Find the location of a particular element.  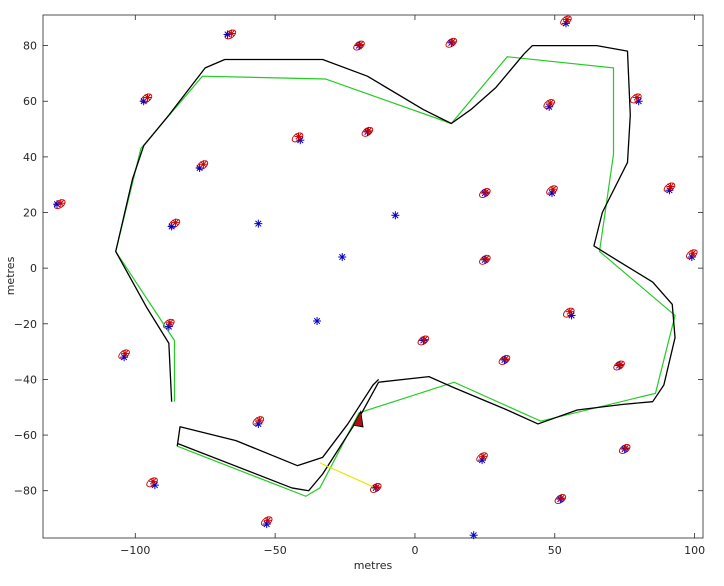

y-tick-label: −60 is located at coordinates (25, 435).